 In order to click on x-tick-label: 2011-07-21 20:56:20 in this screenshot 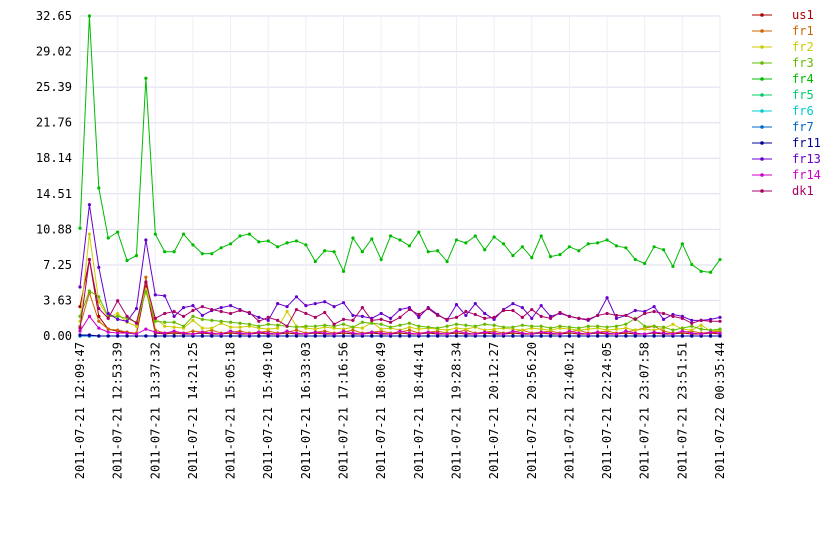, I will do `click(532, 410)`.